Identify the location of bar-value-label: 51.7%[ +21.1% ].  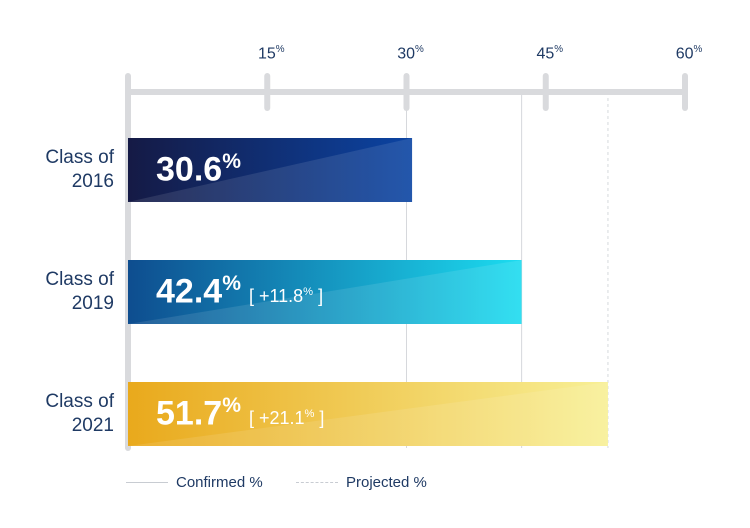
(240, 413).